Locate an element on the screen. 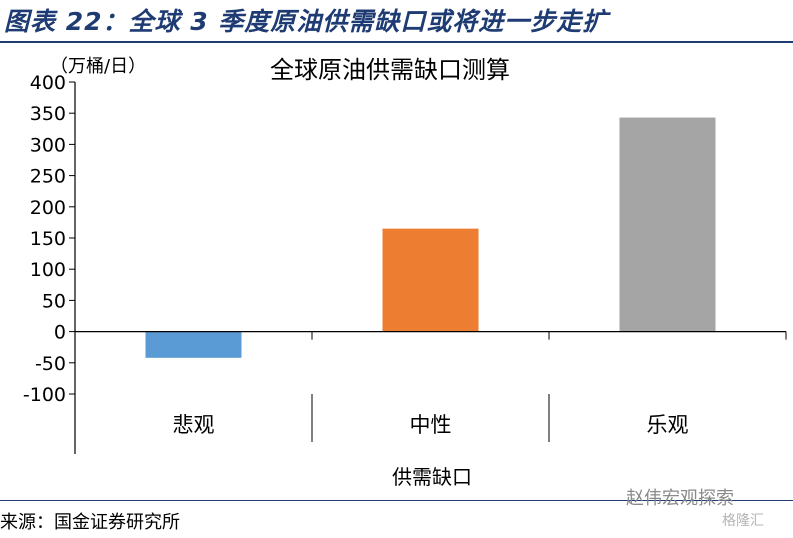 This screenshot has height=538, width=793. y-tick-label: 350 is located at coordinates (48, 114).